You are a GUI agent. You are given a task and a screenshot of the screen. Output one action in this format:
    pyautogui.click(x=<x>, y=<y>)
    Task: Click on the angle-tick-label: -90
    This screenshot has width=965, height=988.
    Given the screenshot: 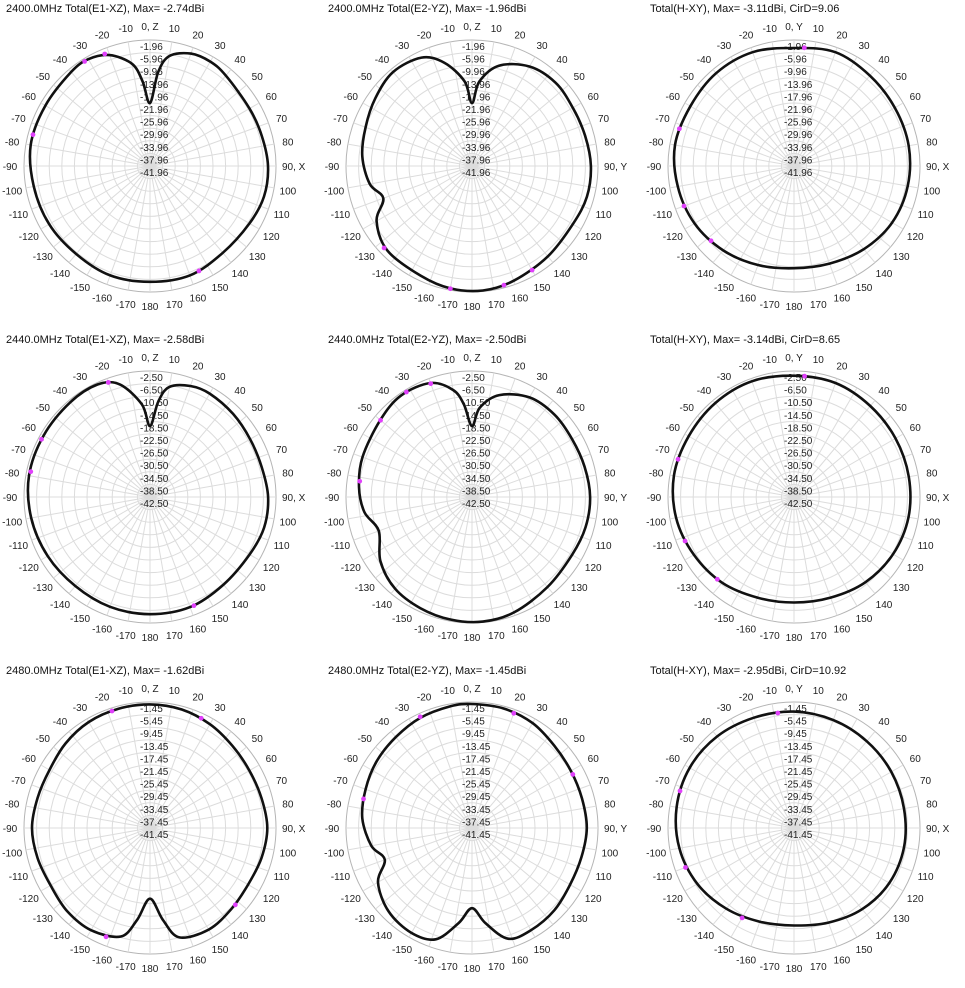 What is the action you would take?
    pyautogui.click(x=332, y=829)
    